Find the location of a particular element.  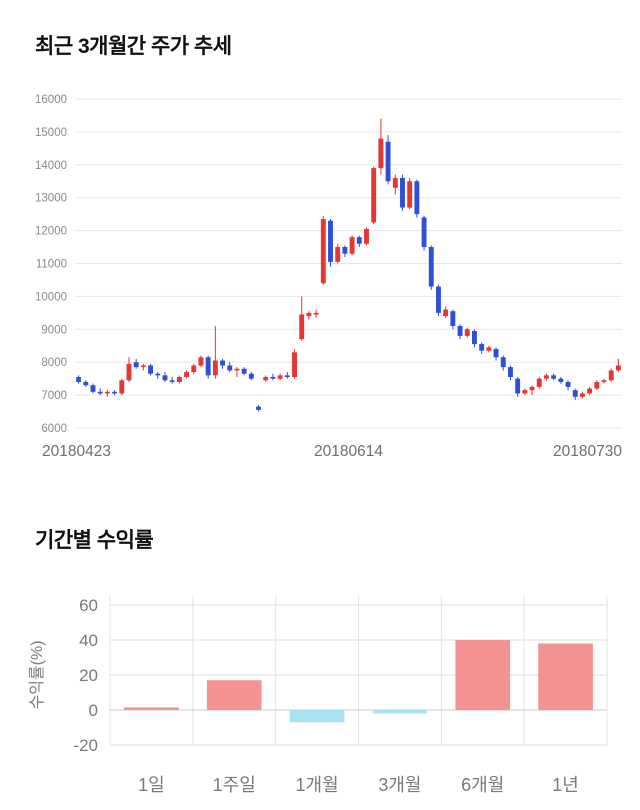

svg-text: 13000 is located at coordinates (51, 199).